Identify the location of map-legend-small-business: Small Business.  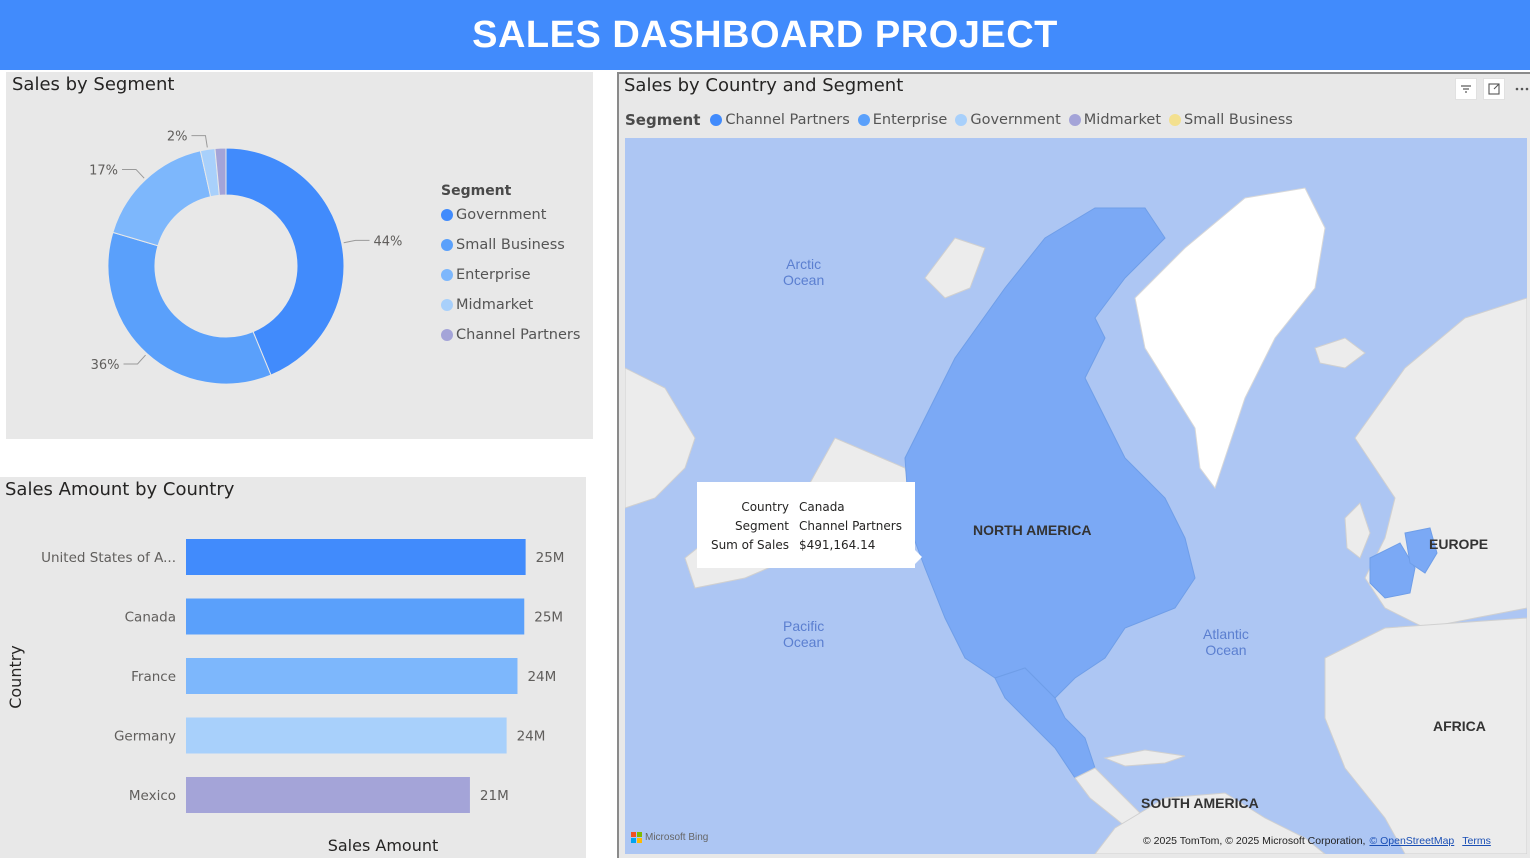
(1231, 120).